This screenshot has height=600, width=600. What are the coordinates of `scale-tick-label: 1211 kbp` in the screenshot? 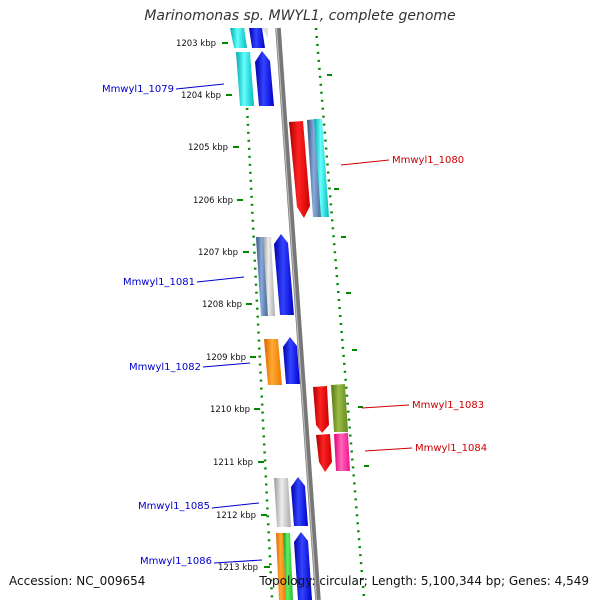 It's located at (233, 463).